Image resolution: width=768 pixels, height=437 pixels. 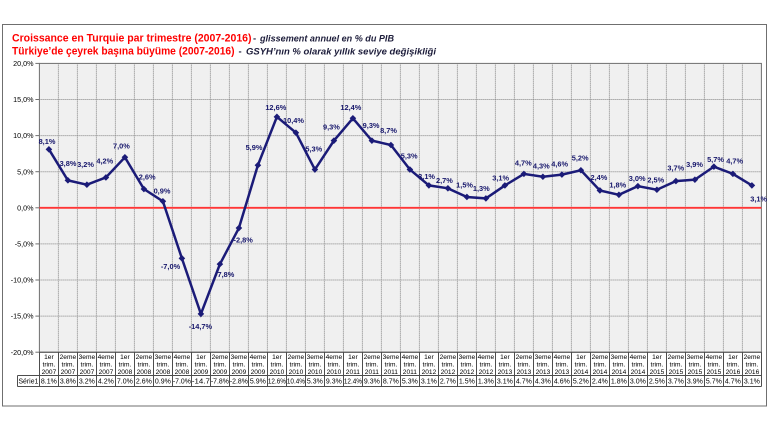 What do you see at coordinates (315, 382) in the screenshot?
I see `svg-text: 5.3%` at bounding box center [315, 382].